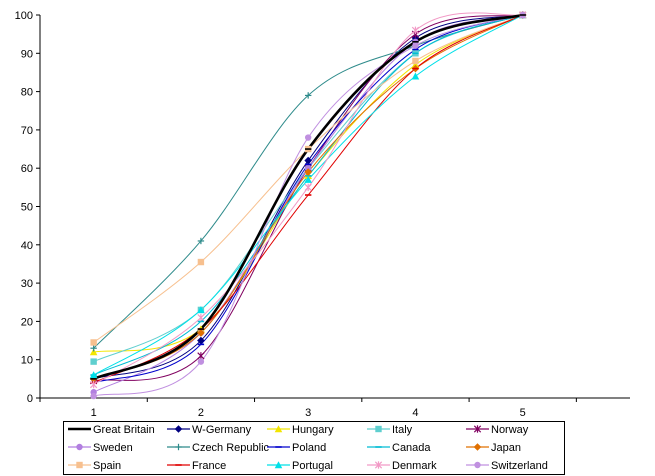 This screenshot has height=476, width=655. Describe the element at coordinates (308, 413) in the screenshot. I see `x-tick-label: 3` at that location.